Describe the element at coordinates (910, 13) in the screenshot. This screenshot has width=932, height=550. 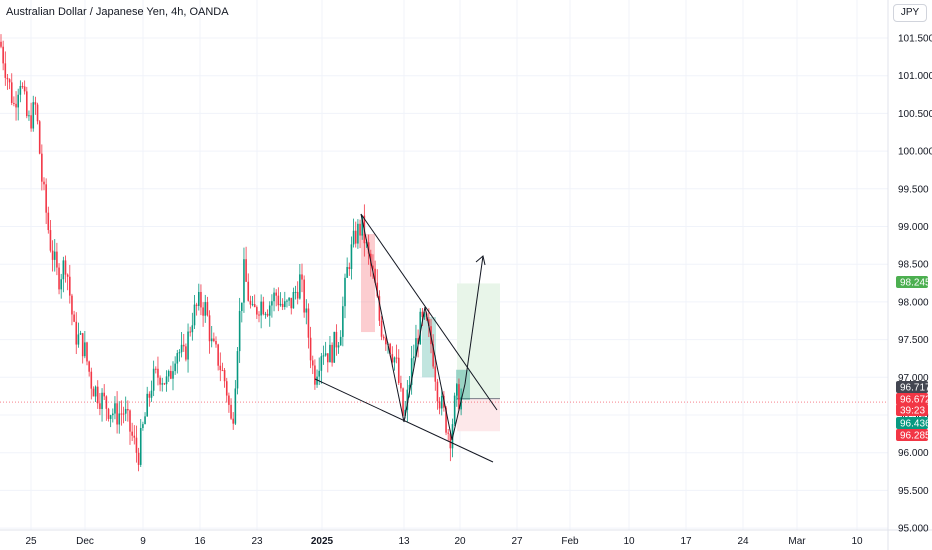
I see `currency-button: JPY` at that location.